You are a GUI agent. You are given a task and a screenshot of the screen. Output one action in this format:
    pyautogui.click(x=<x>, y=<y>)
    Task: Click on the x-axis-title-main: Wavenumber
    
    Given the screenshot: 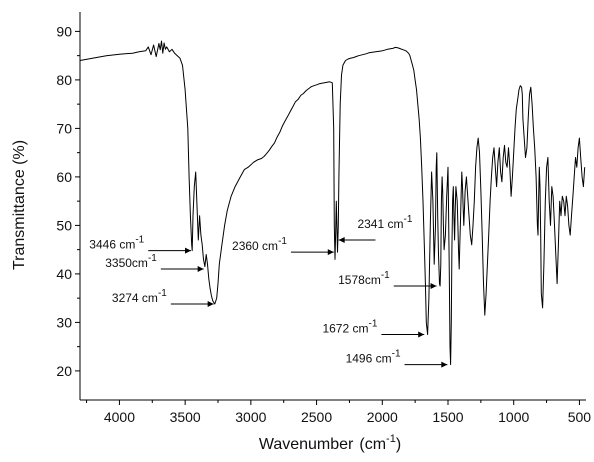 What is the action you would take?
    pyautogui.click(x=306, y=444)
    